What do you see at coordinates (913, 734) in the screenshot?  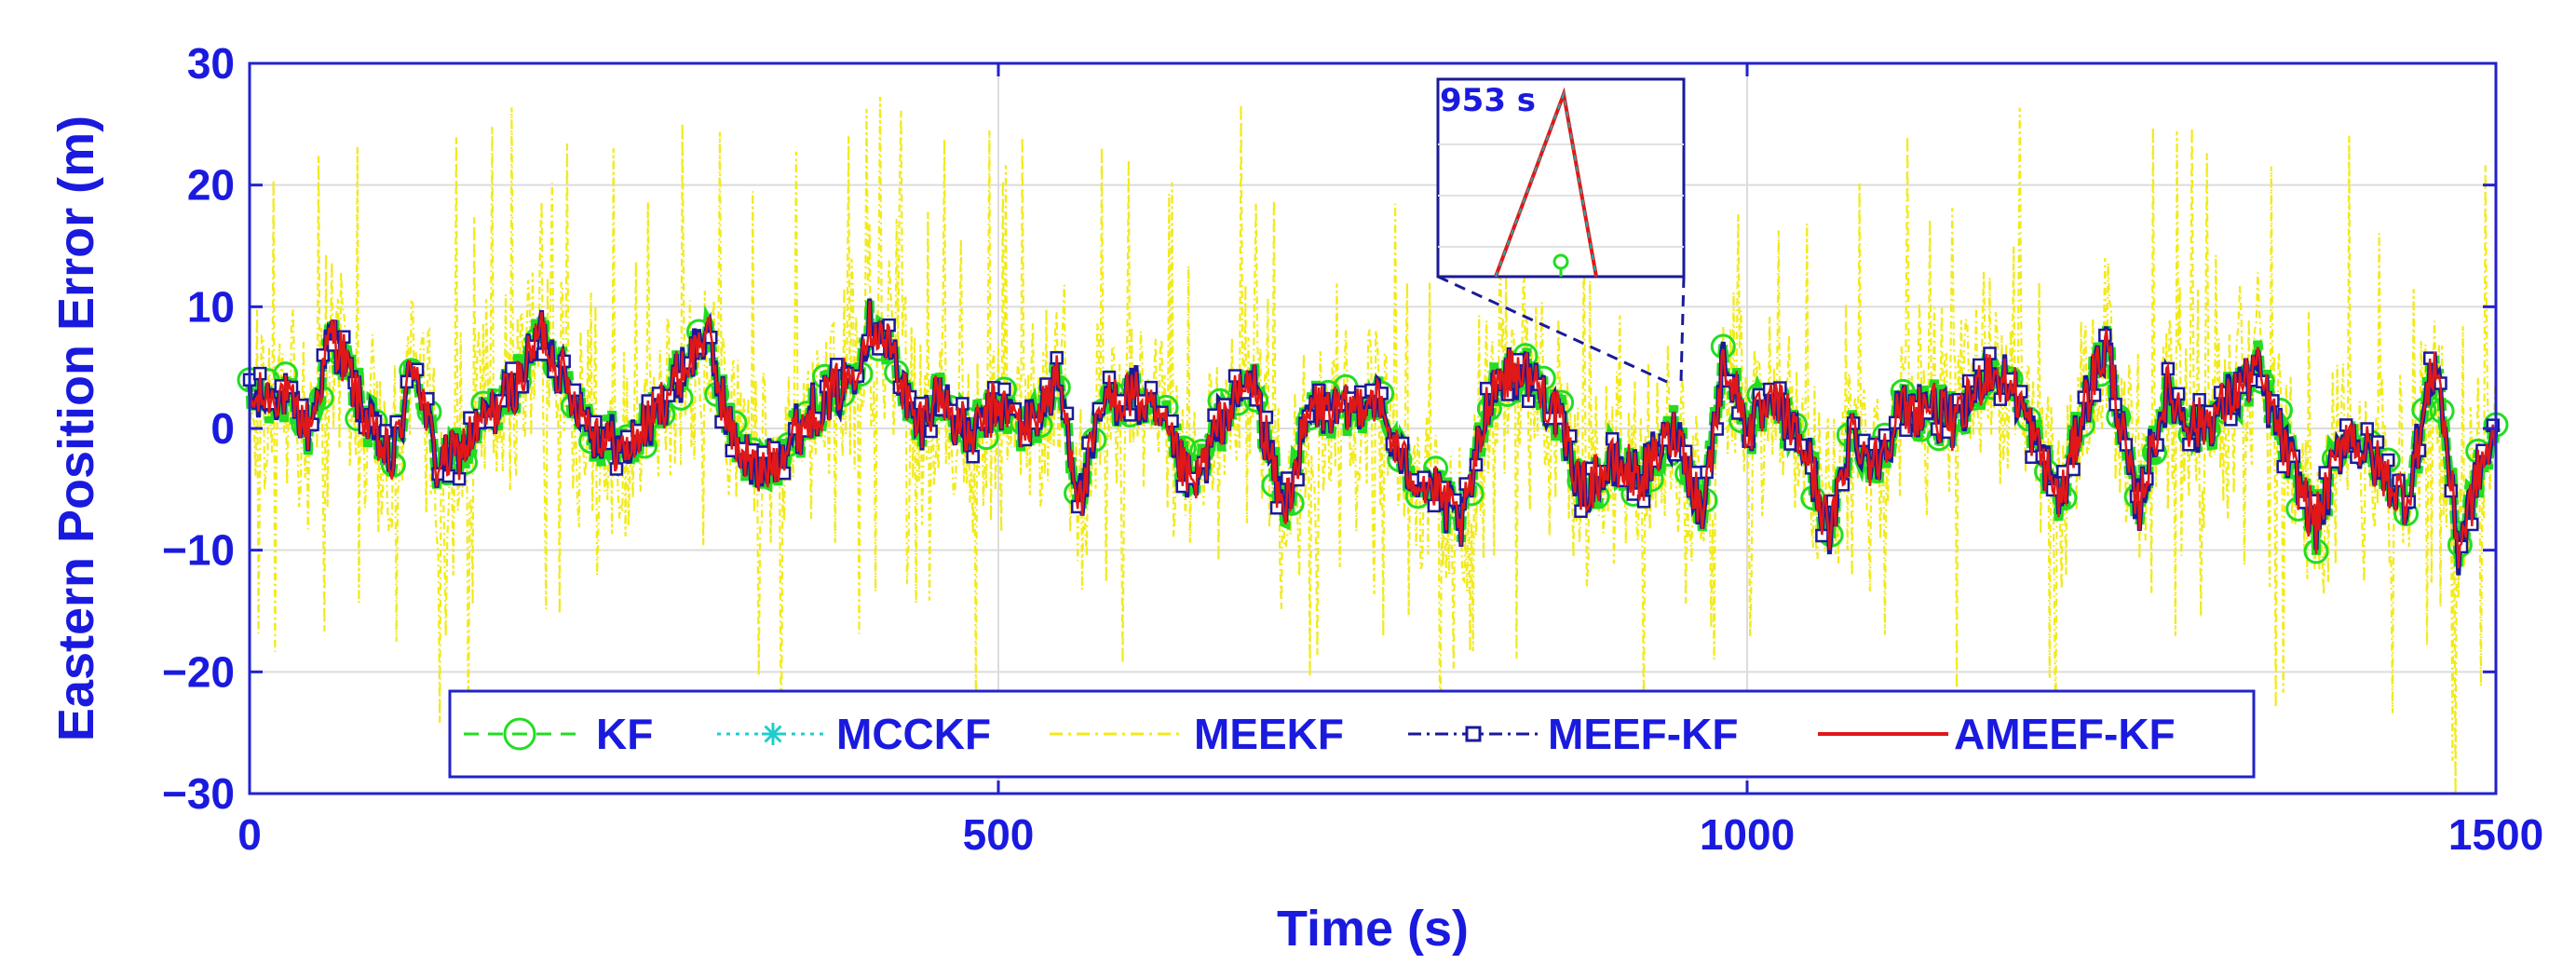 I see `legend-label: MCCKF` at bounding box center [913, 734].